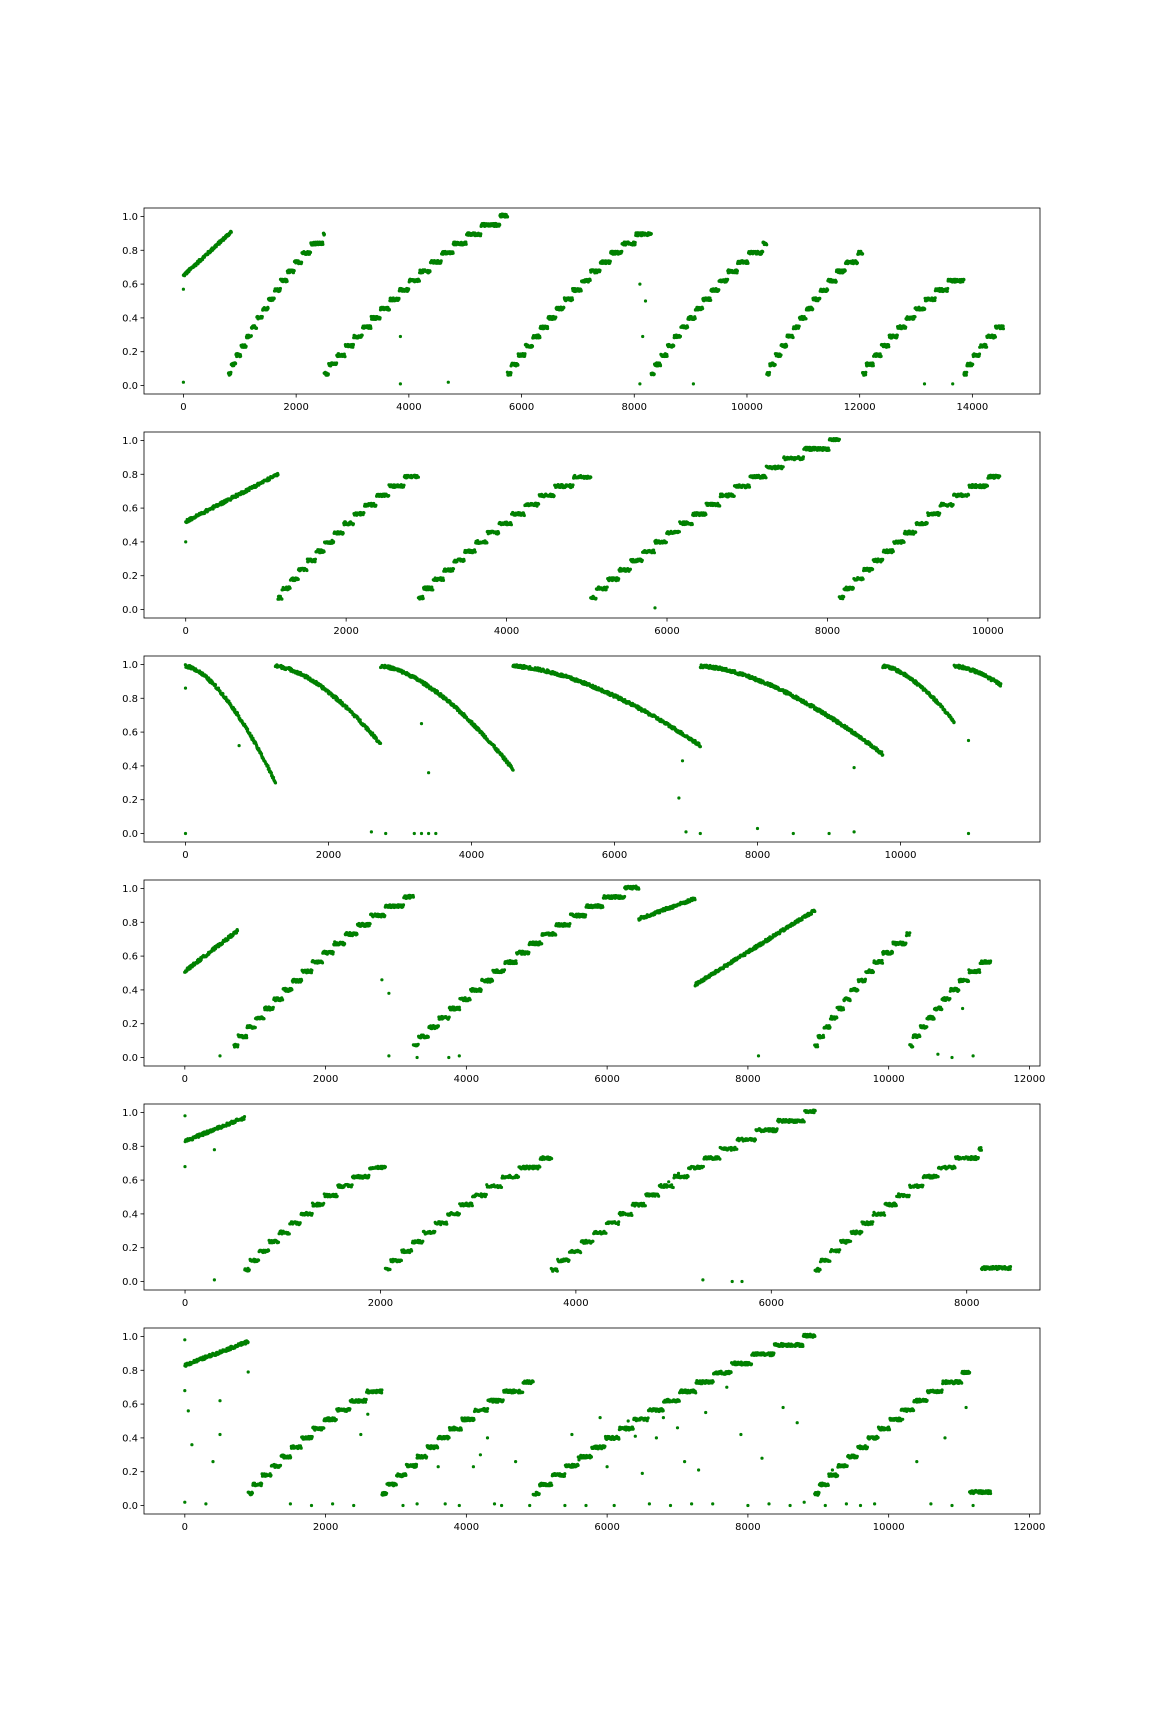 This screenshot has height=1728, width=1152. Describe the element at coordinates (747, 407) in the screenshot. I see `x-tick-label: 10000` at that location.